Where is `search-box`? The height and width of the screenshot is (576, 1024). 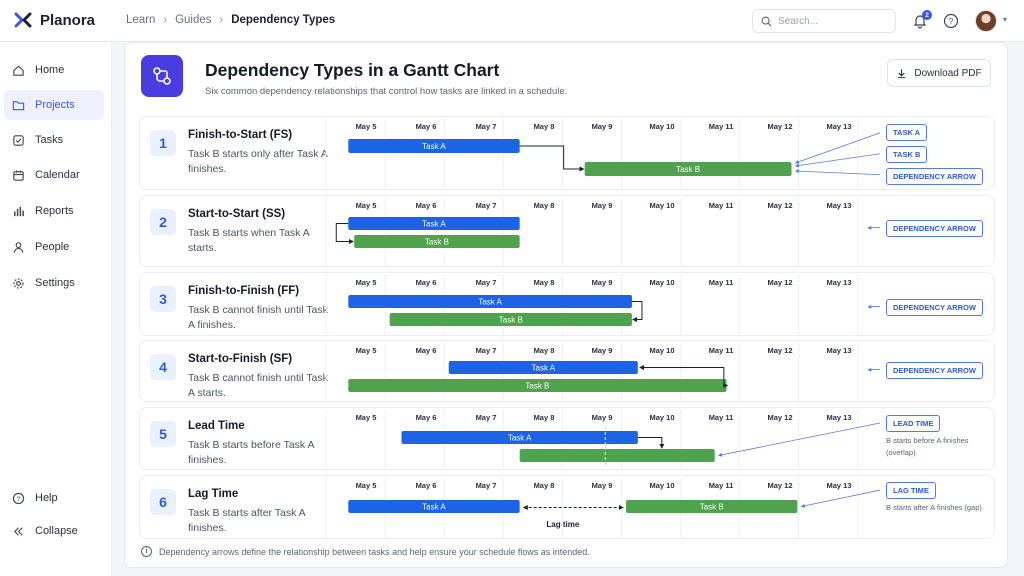 search-box is located at coordinates (824, 21).